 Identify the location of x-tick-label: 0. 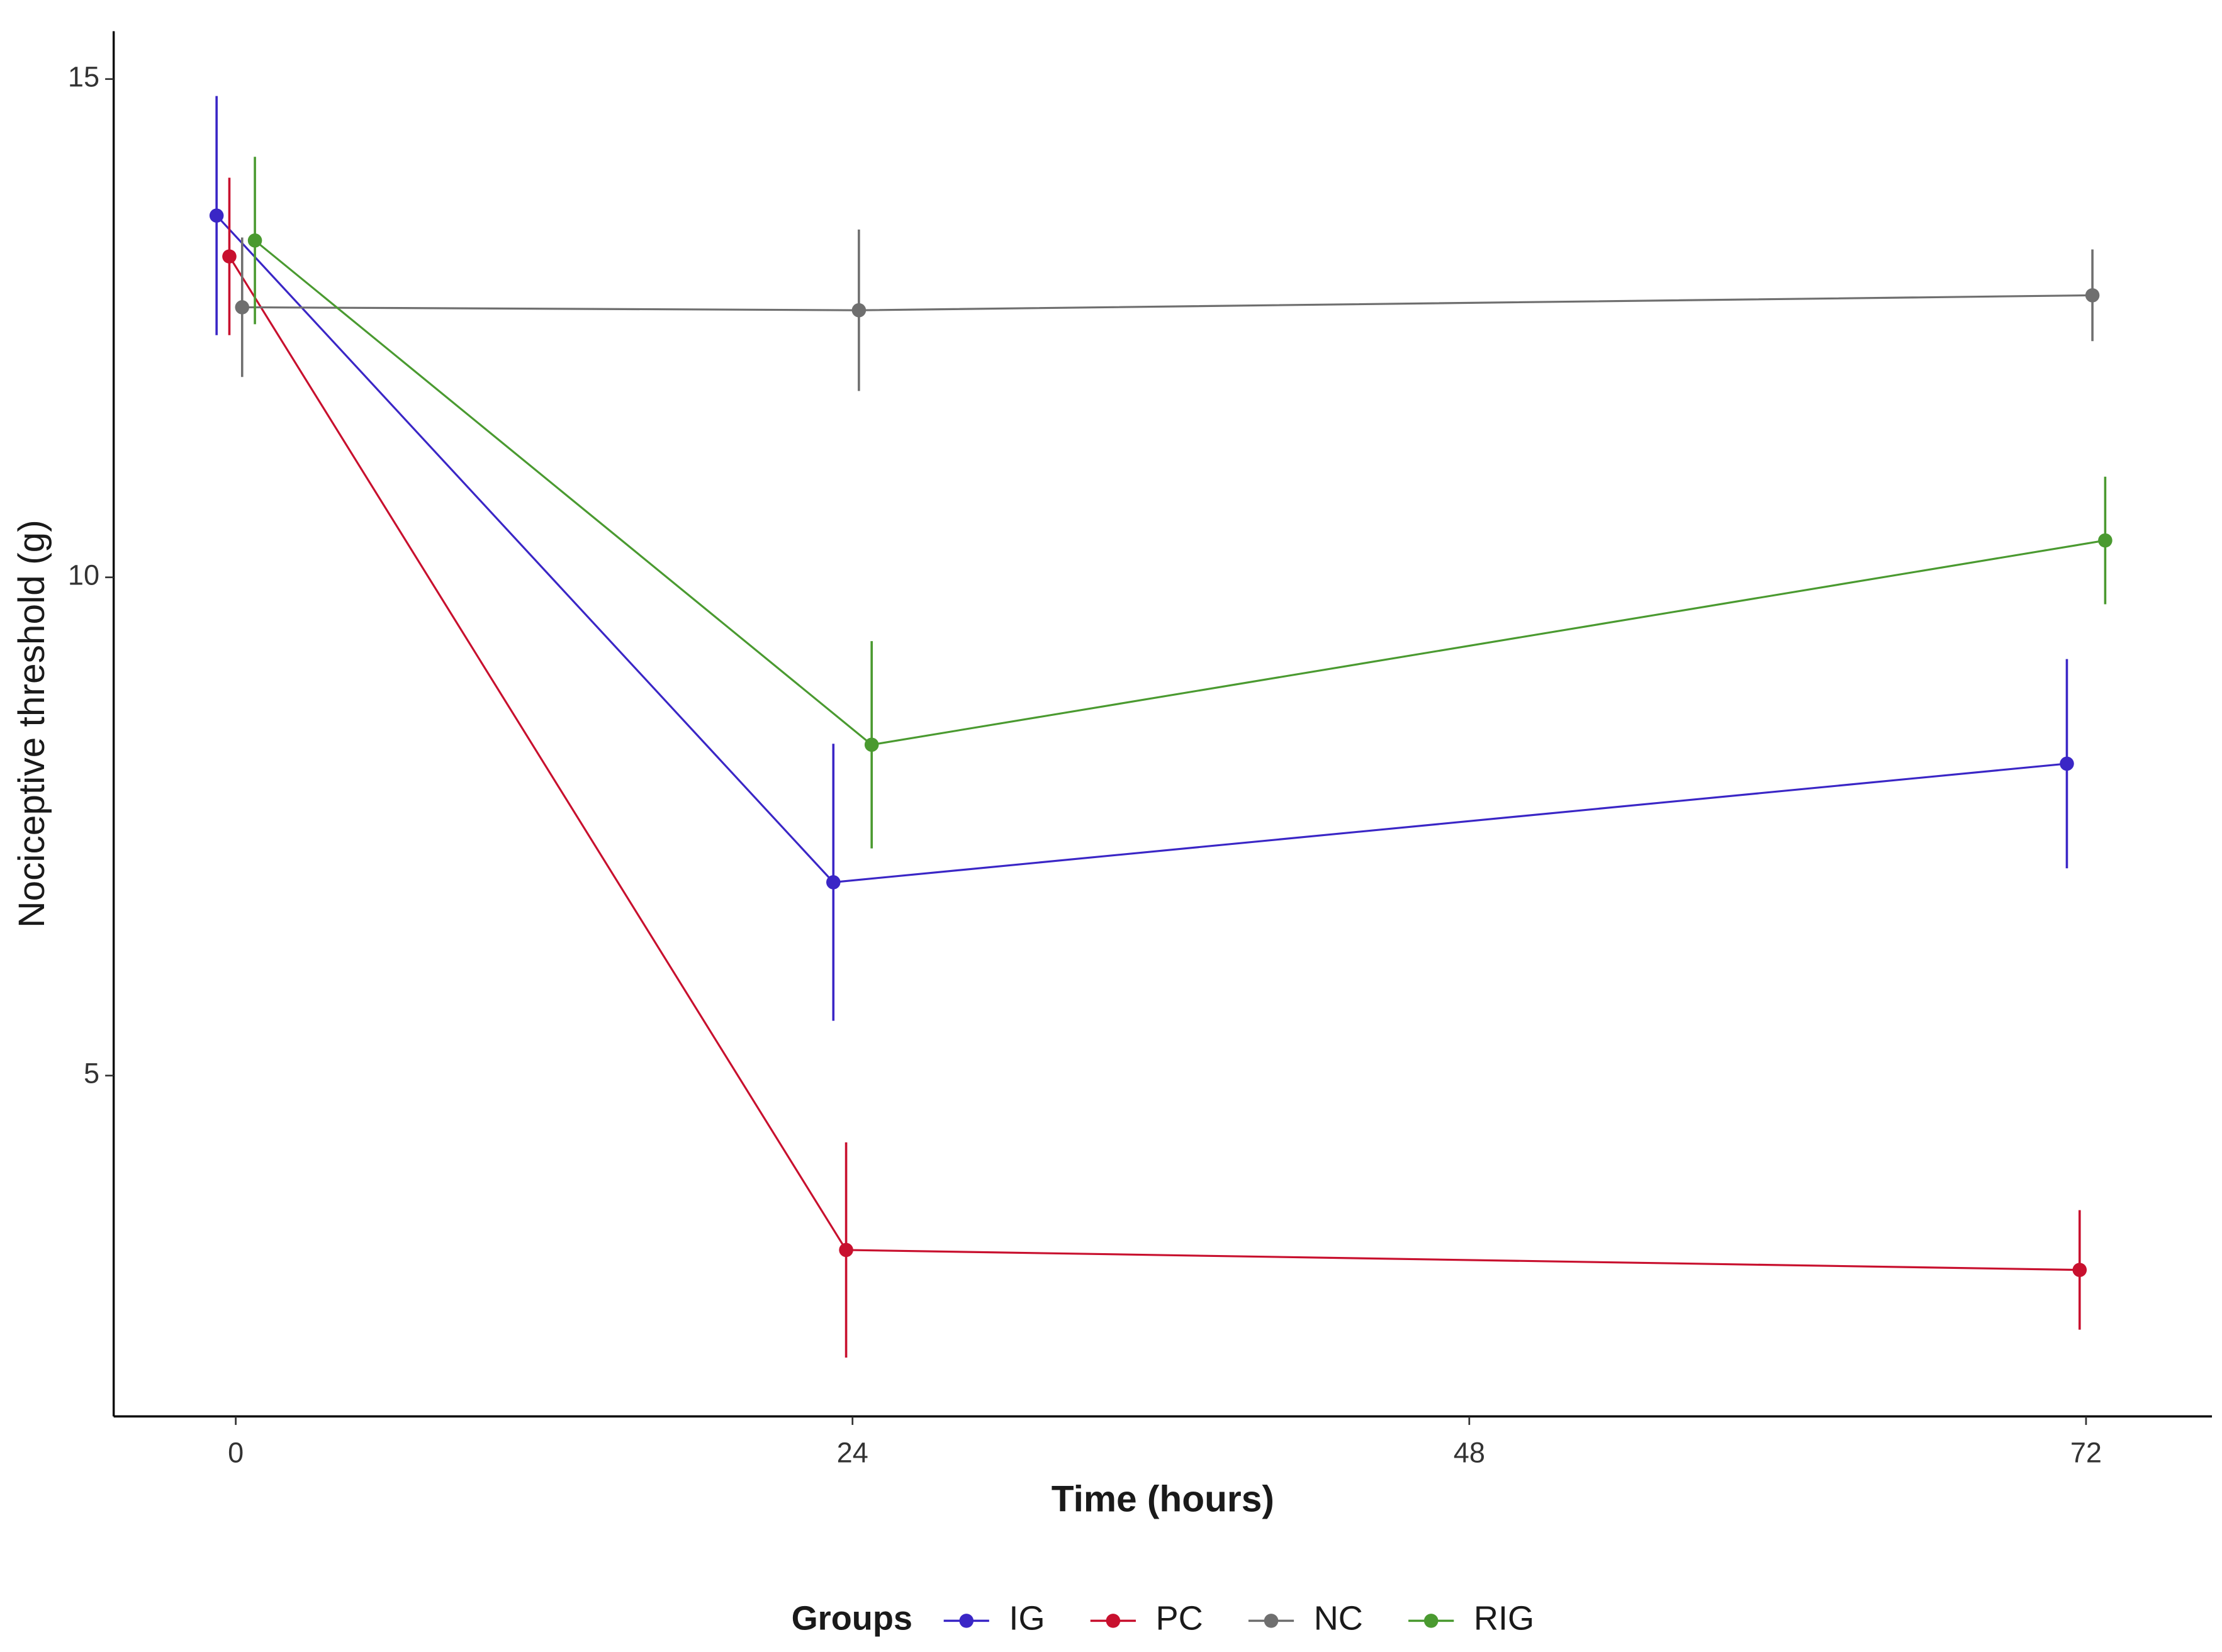
(236, 1452).